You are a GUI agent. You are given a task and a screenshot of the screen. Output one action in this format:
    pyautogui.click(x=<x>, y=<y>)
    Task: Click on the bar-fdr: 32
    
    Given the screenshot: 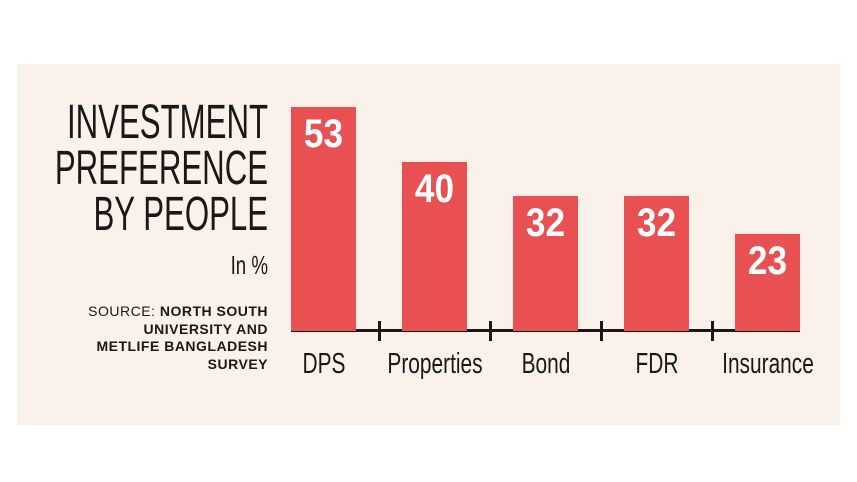 What is the action you would take?
    pyautogui.click(x=656, y=263)
    